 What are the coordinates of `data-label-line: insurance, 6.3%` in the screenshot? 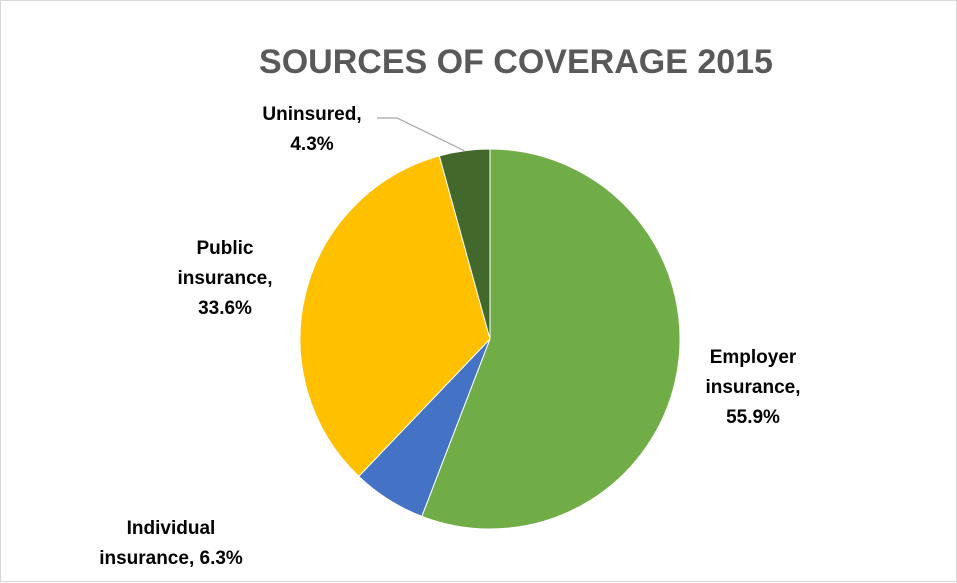 It's located at (171, 558).